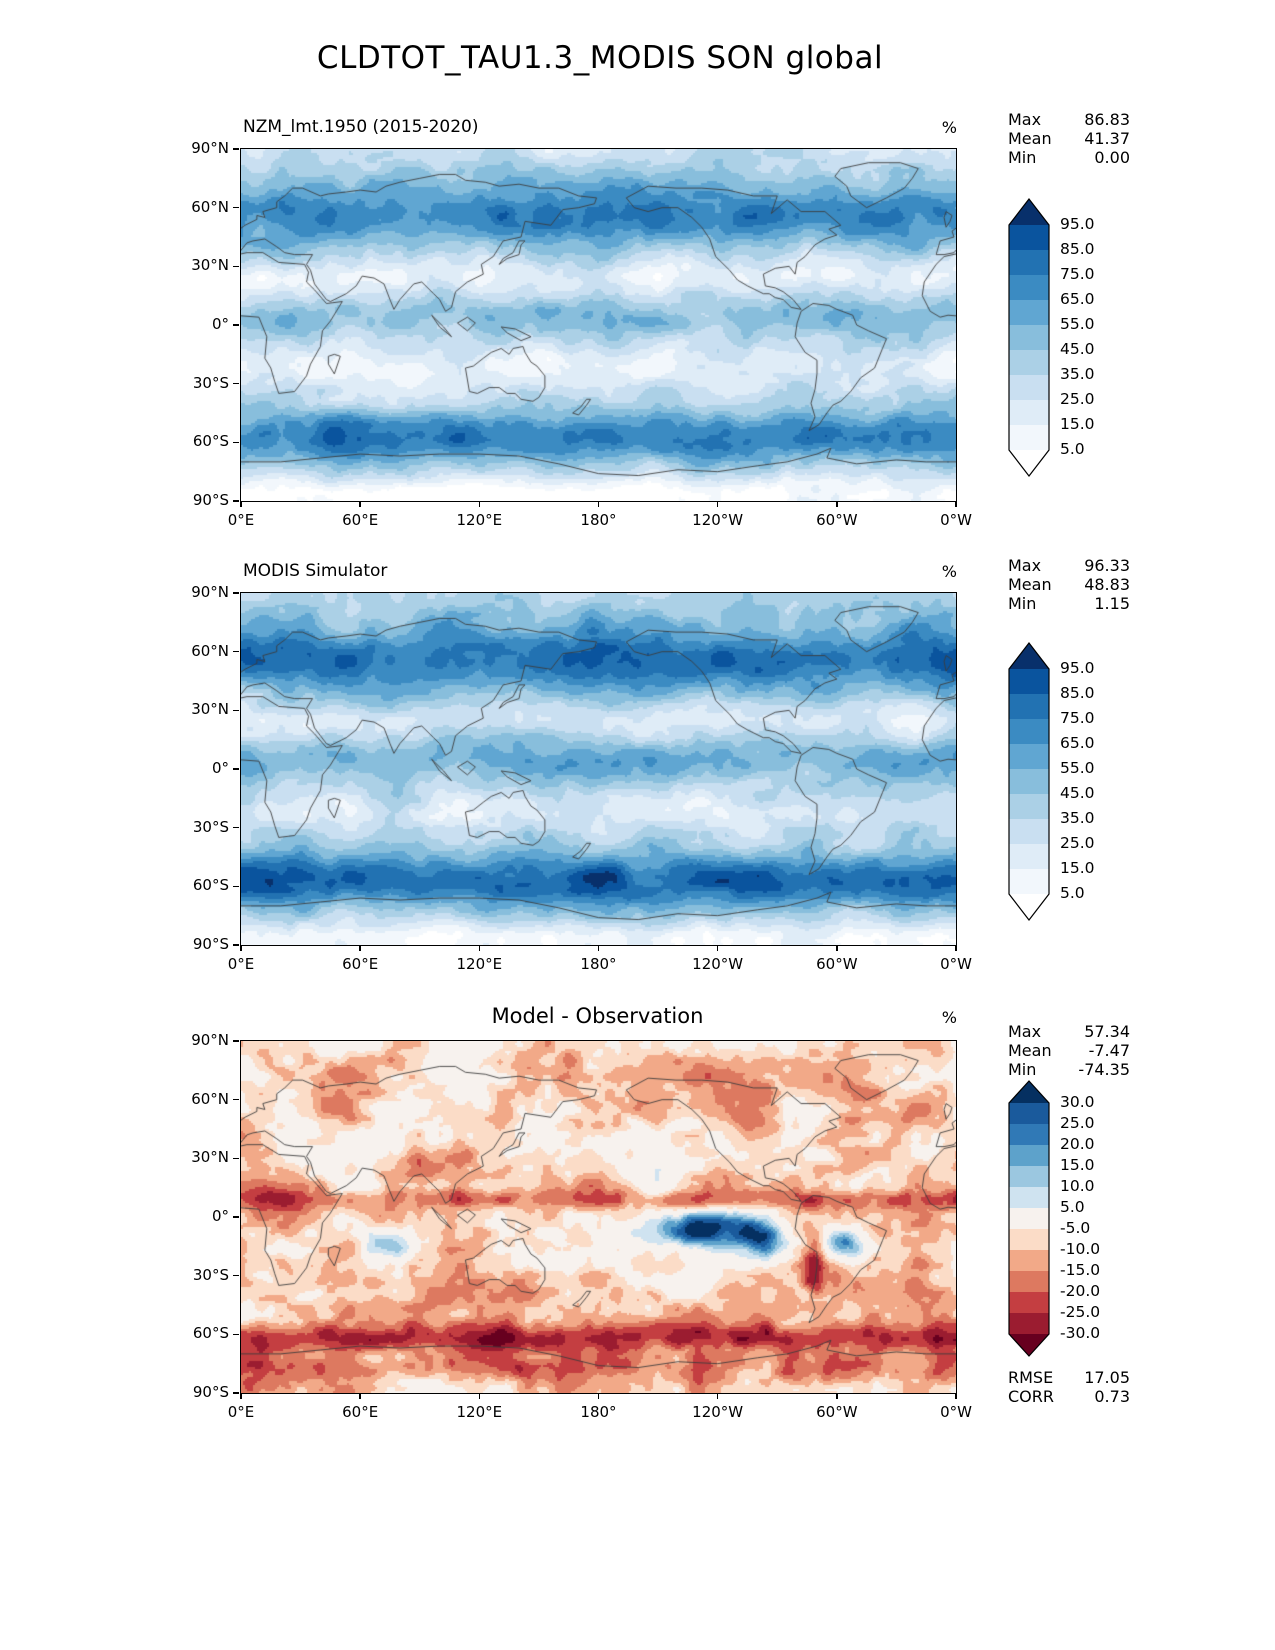 The image size is (1275, 1650). Describe the element at coordinates (1069, 138) in the screenshot. I see `stat-row: Mean 41.37` at that location.